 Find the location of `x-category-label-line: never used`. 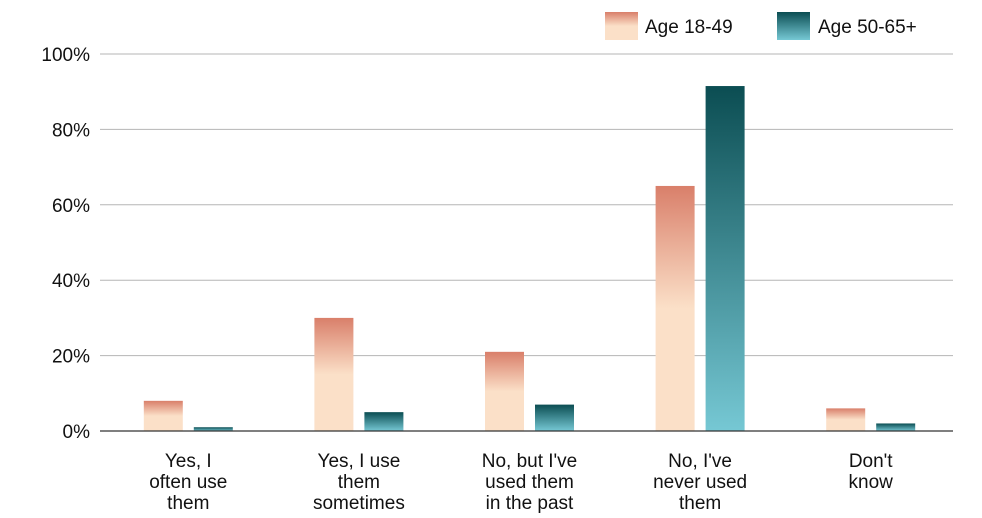

x-category-label-line: never used is located at coordinates (700, 482).